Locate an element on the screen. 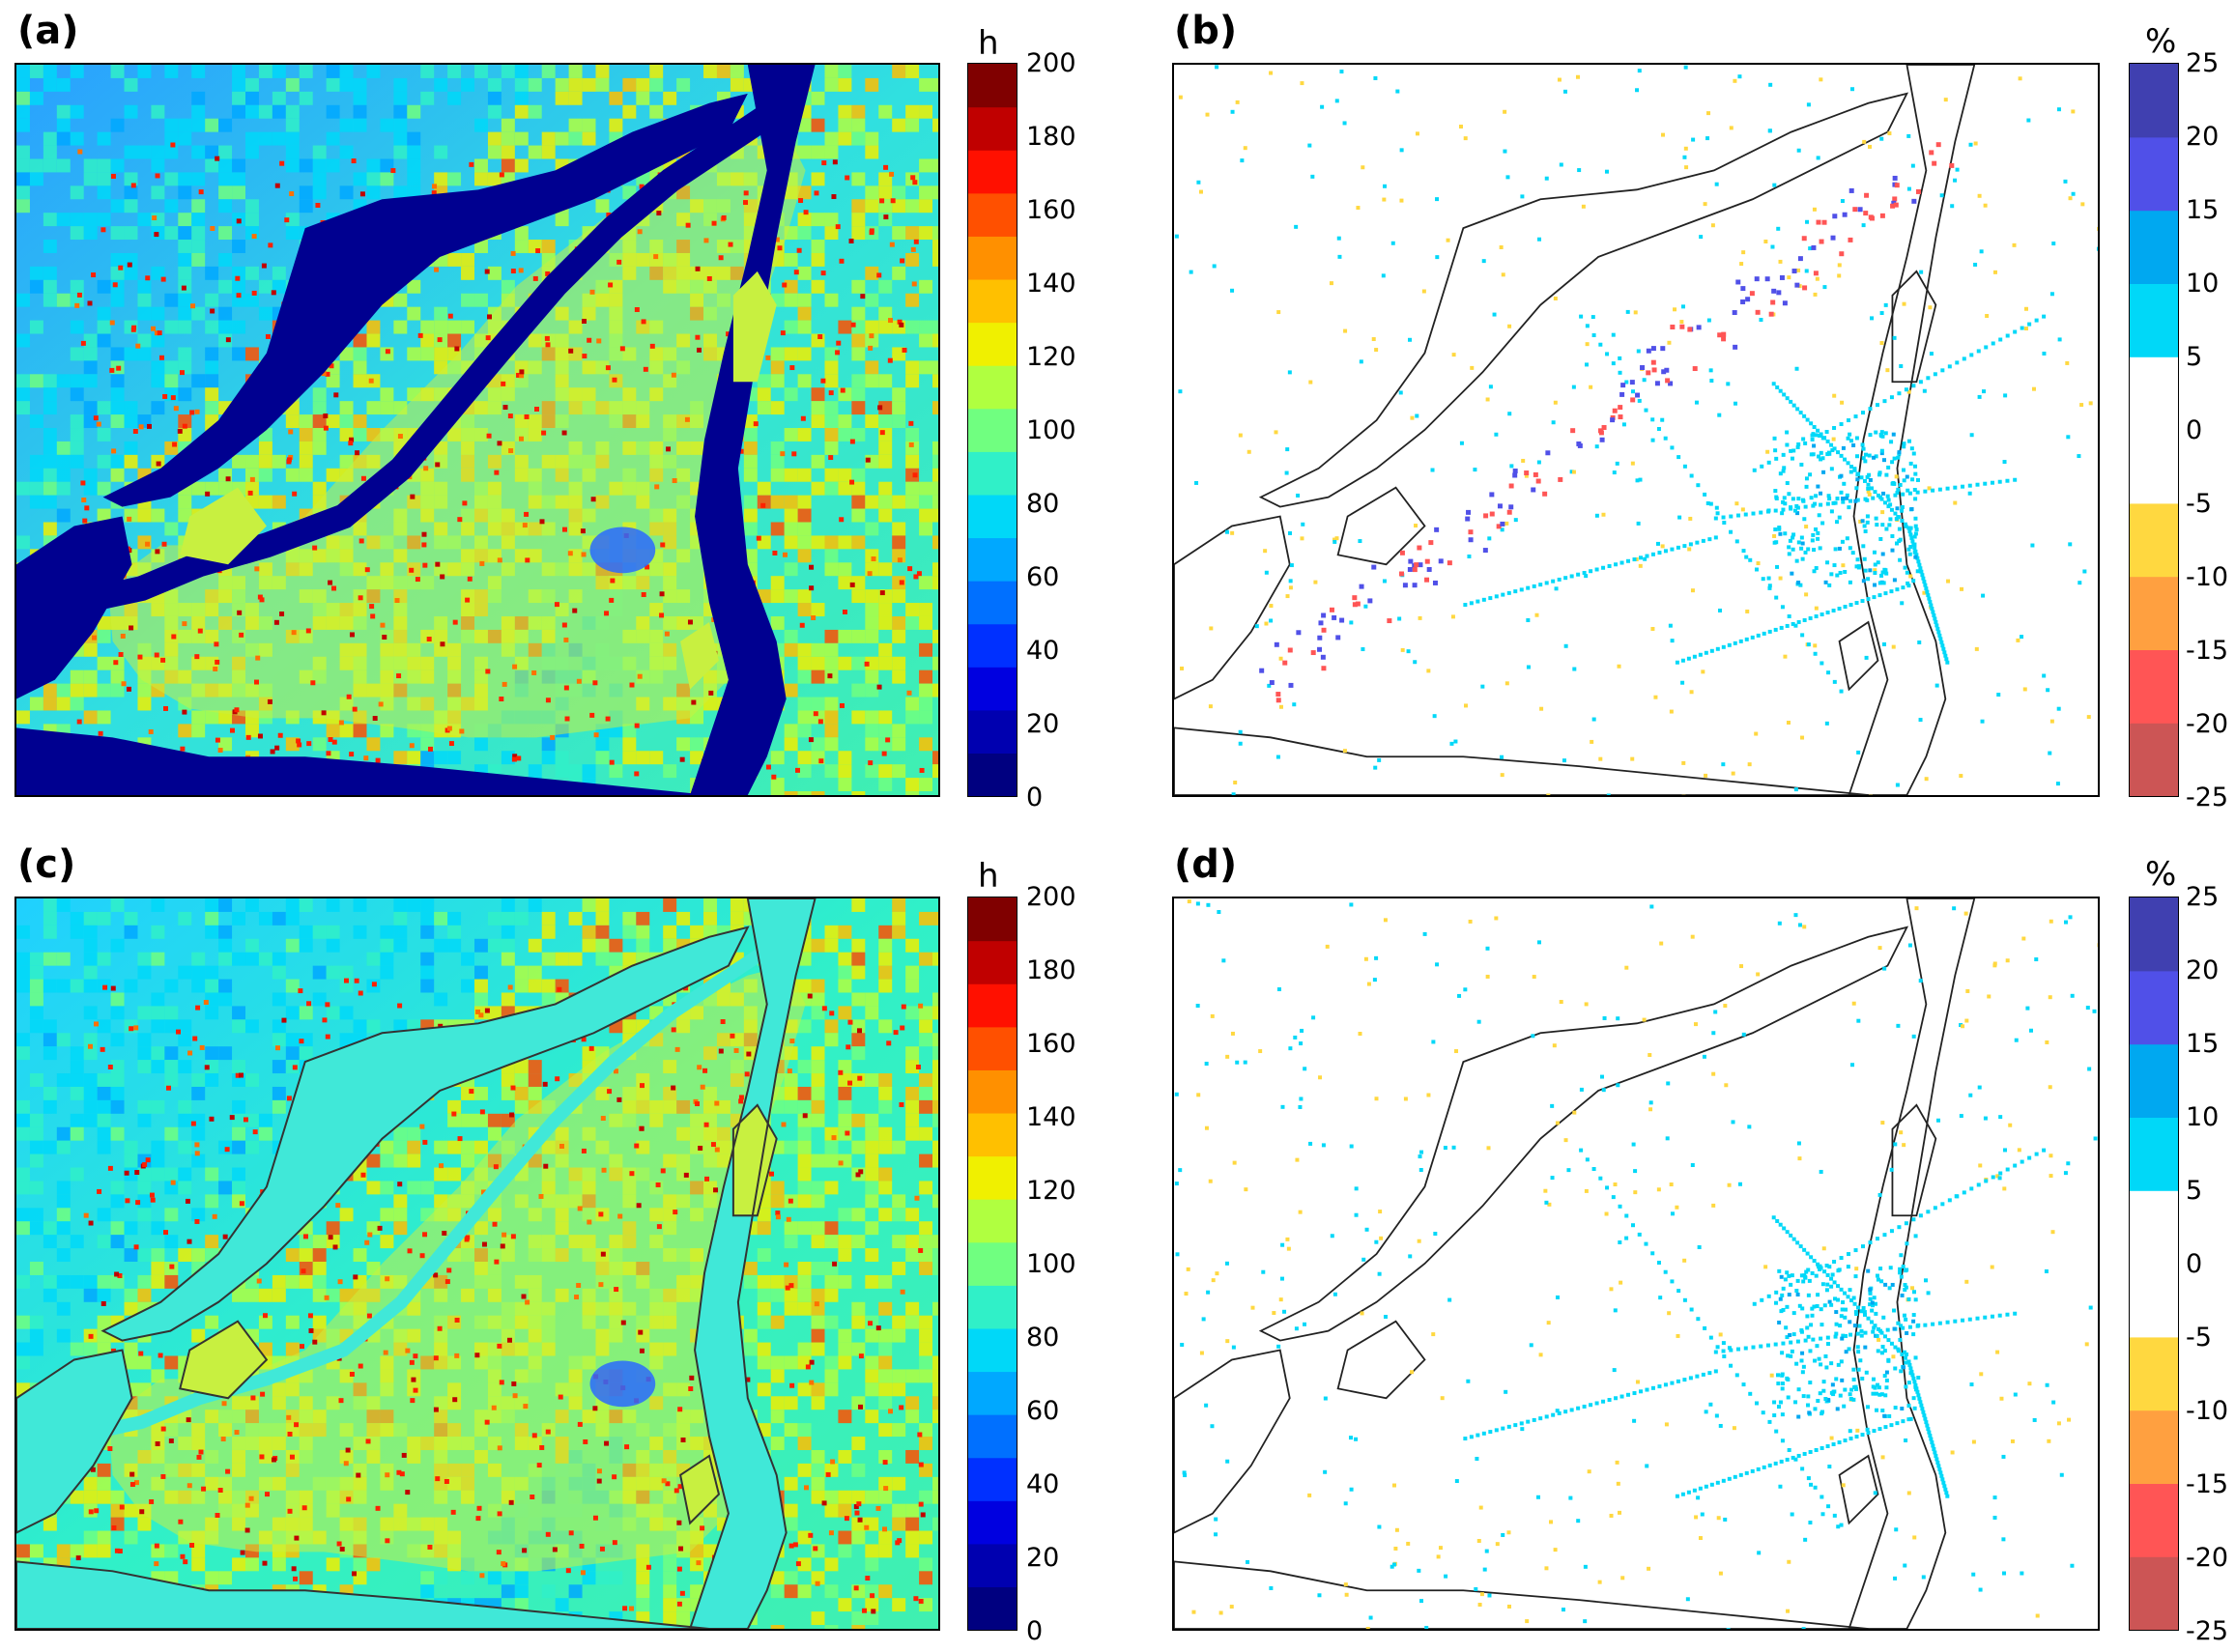 The image size is (2235, 1652). panel-label-c: (c) is located at coordinates (46, 864).